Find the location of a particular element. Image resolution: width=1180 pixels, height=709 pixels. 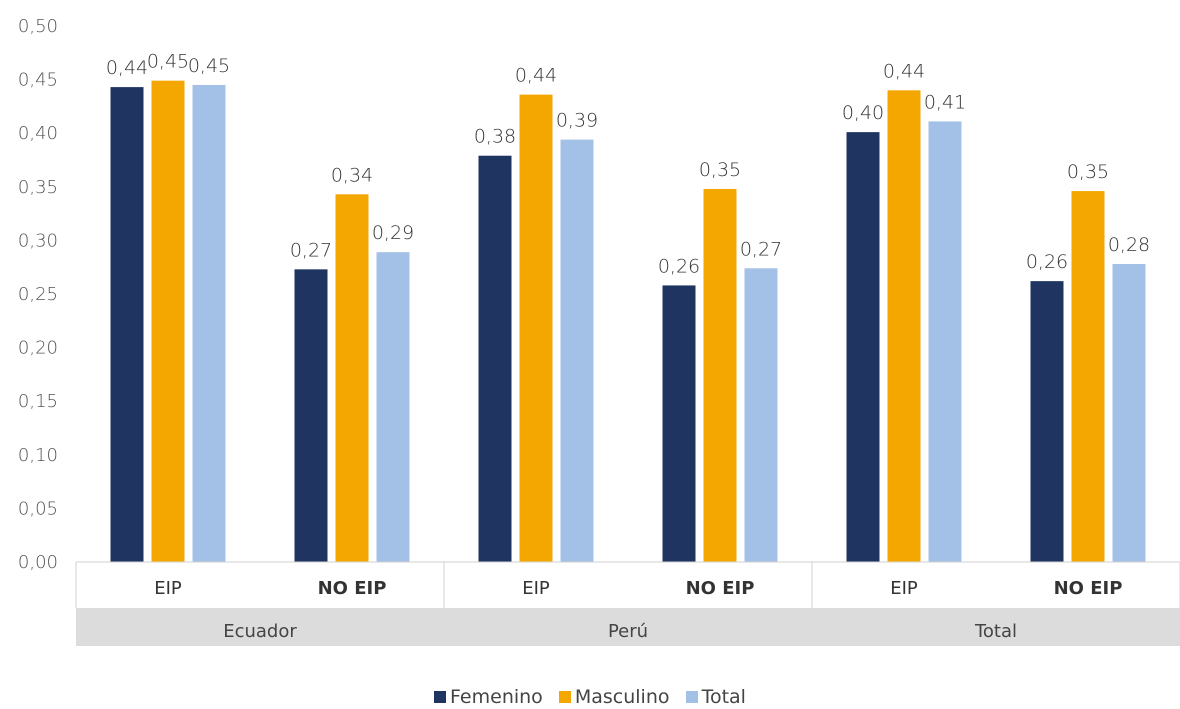

y-tick-label: 0,40 is located at coordinates (38, 133).